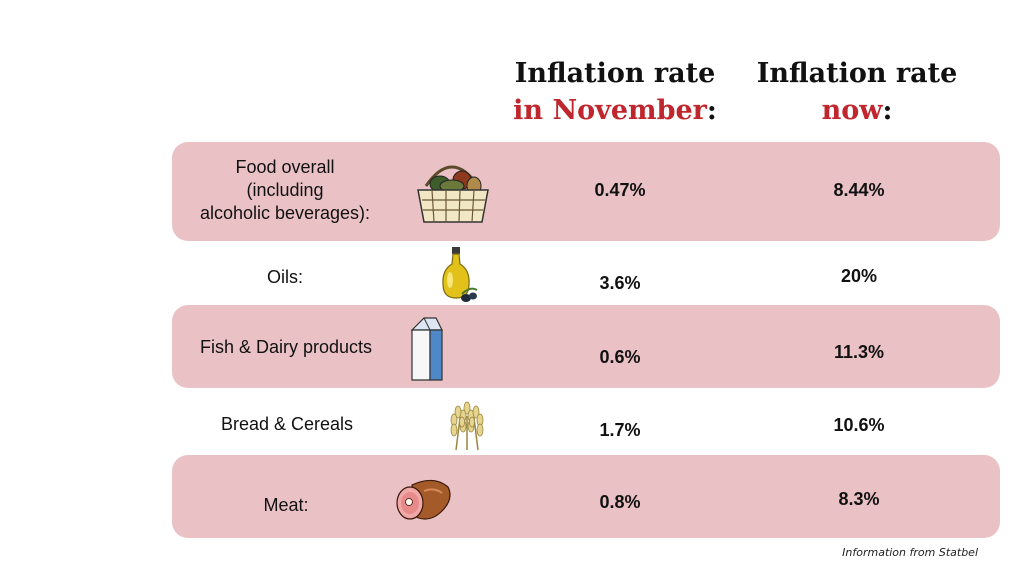 The width and height of the screenshot is (1024, 576). I want to click on column-header-now-suffix: :, so click(887, 110).